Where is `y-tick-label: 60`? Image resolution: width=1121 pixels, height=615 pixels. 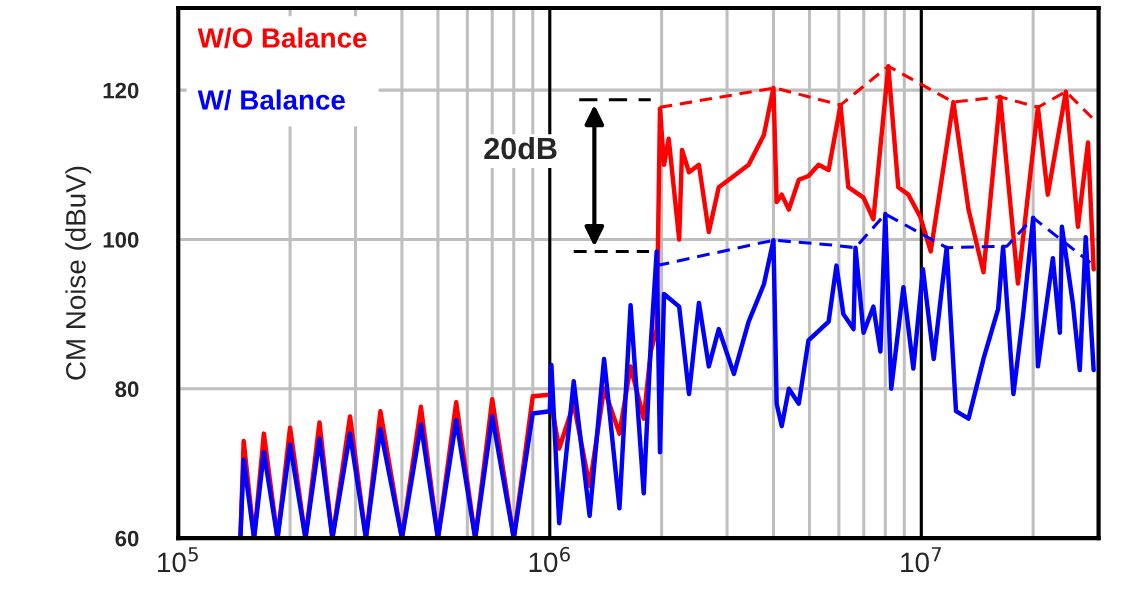
y-tick-label: 60 is located at coordinates (127, 538).